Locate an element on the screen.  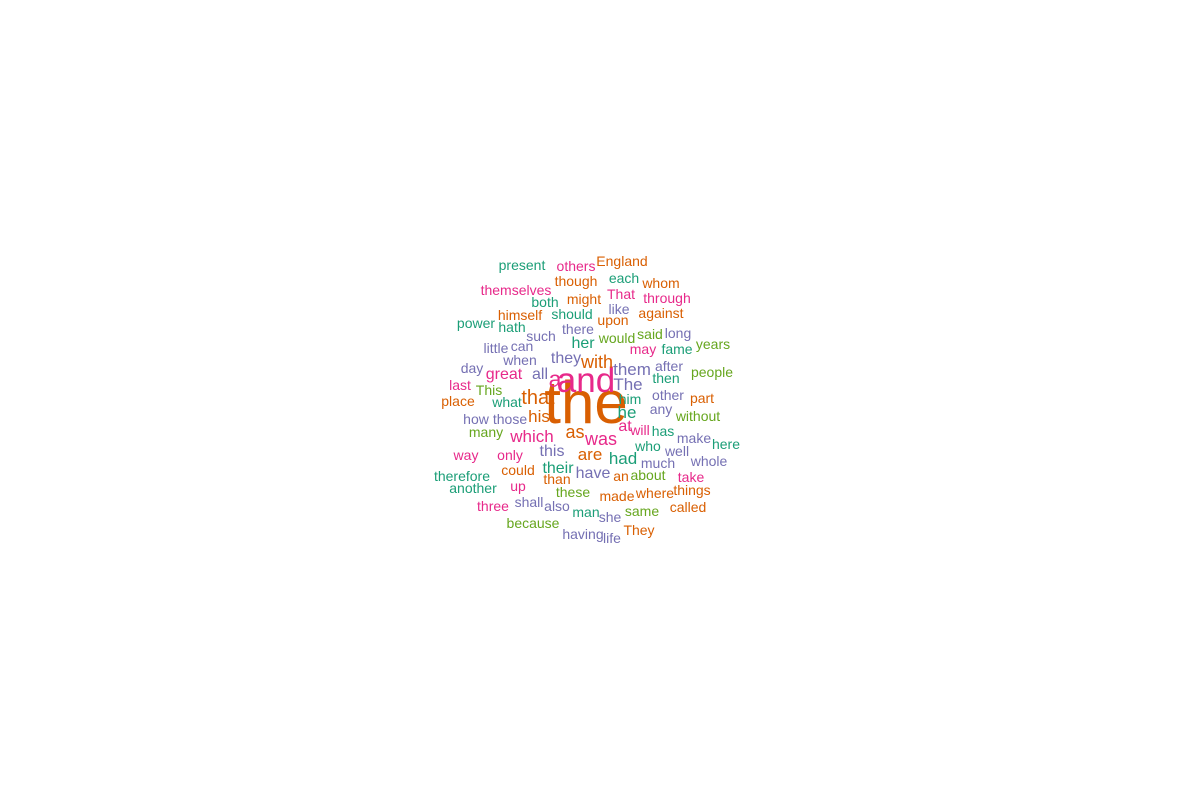
word-both: both is located at coordinates (544, 302).